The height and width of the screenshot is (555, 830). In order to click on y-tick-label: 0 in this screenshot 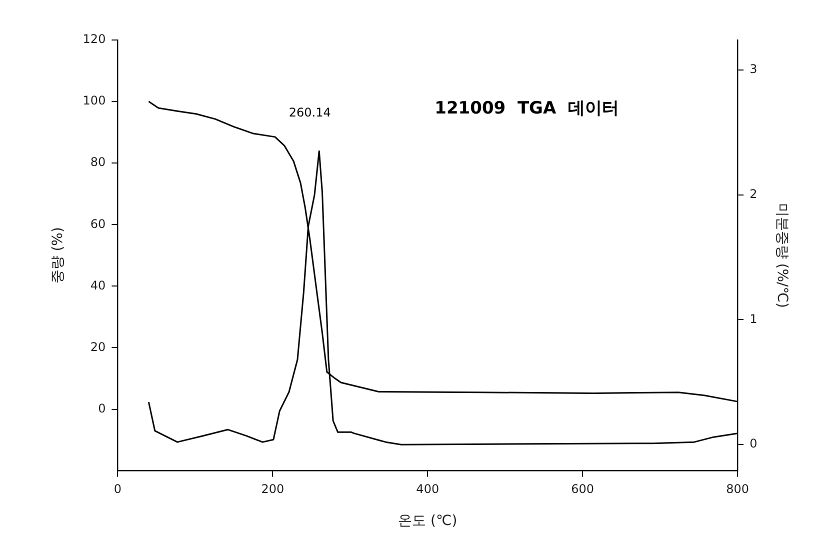, I will do `click(102, 408)`.